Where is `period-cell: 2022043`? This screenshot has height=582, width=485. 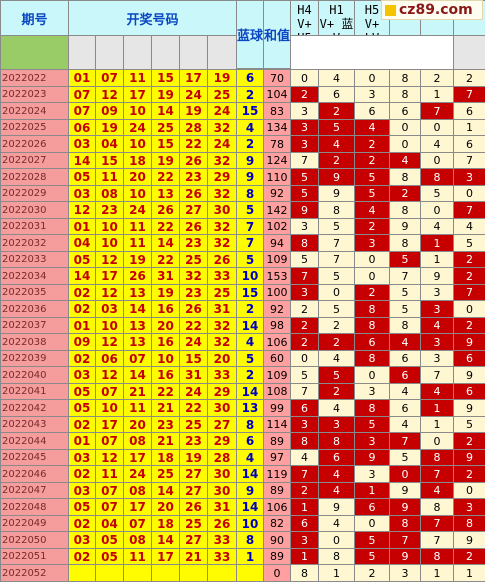 period-cell: 2022043 is located at coordinates (34, 424).